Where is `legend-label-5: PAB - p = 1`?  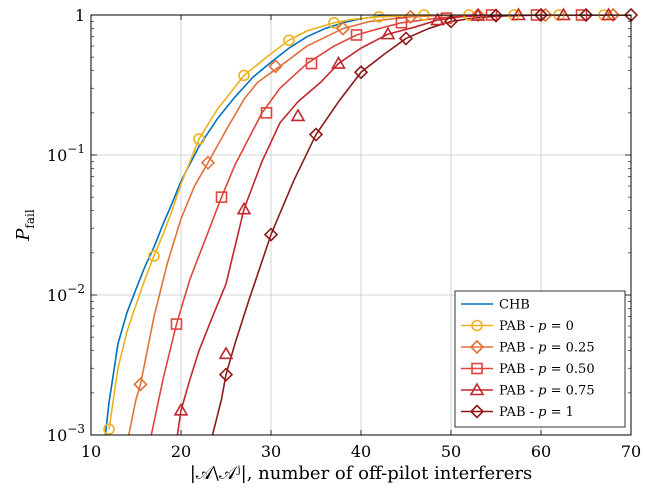
legend-label-5: PAB - p = 1 is located at coordinates (536, 412).